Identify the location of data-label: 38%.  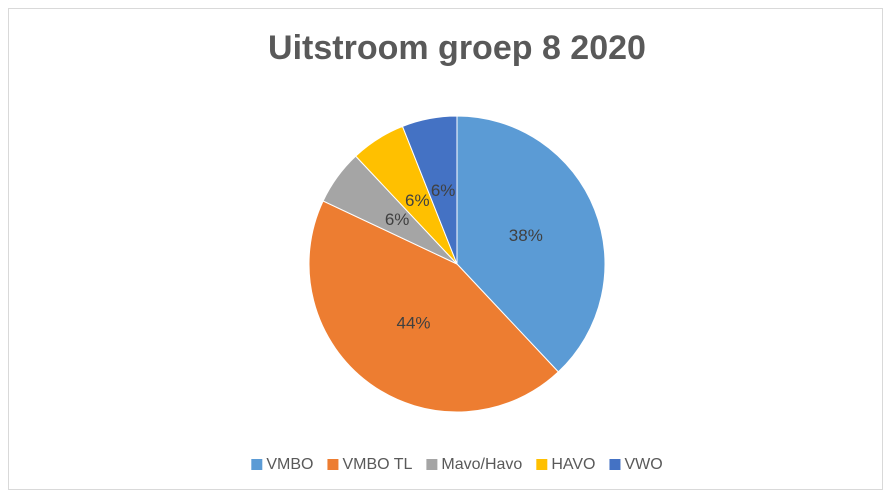
(526, 235).